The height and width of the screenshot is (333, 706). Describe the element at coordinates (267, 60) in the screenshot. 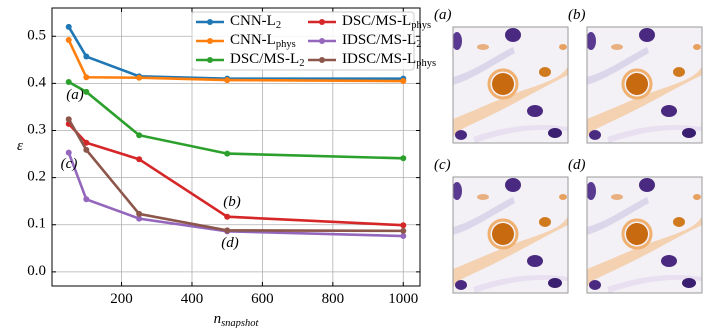

I see `legend-label: DSC/MS-L2` at that location.